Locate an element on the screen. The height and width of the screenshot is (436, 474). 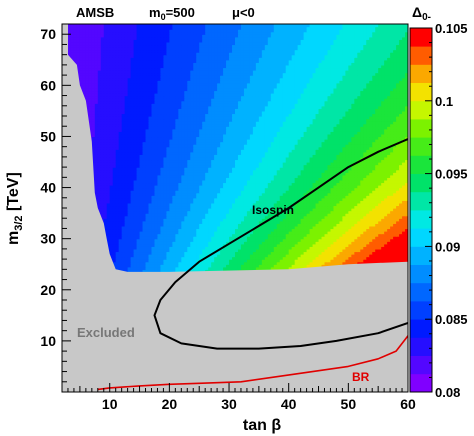
y-tick-label: 40 is located at coordinates (48, 188).